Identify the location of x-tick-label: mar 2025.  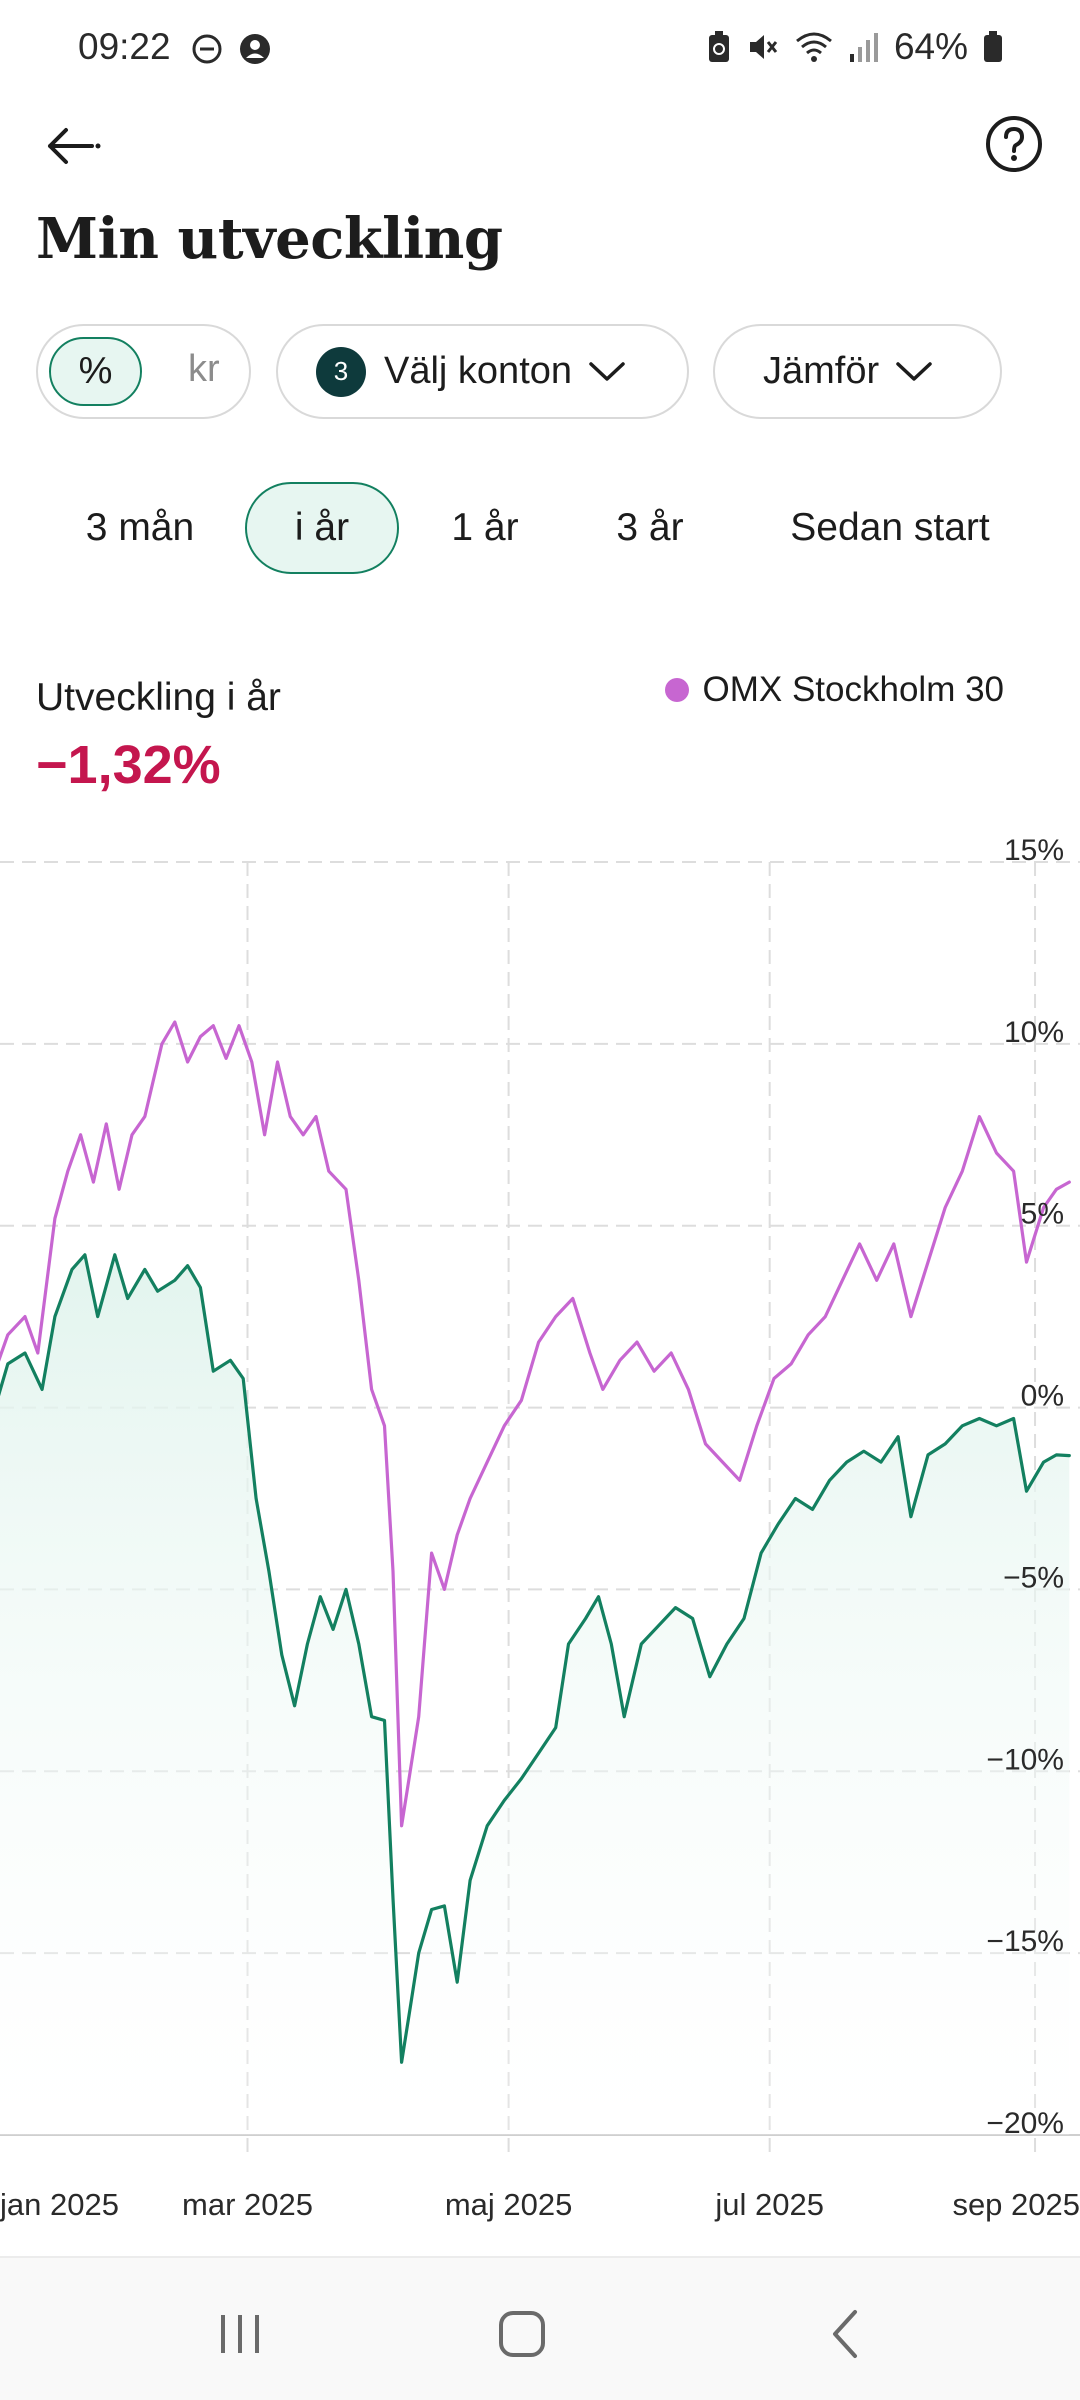
(247, 2204).